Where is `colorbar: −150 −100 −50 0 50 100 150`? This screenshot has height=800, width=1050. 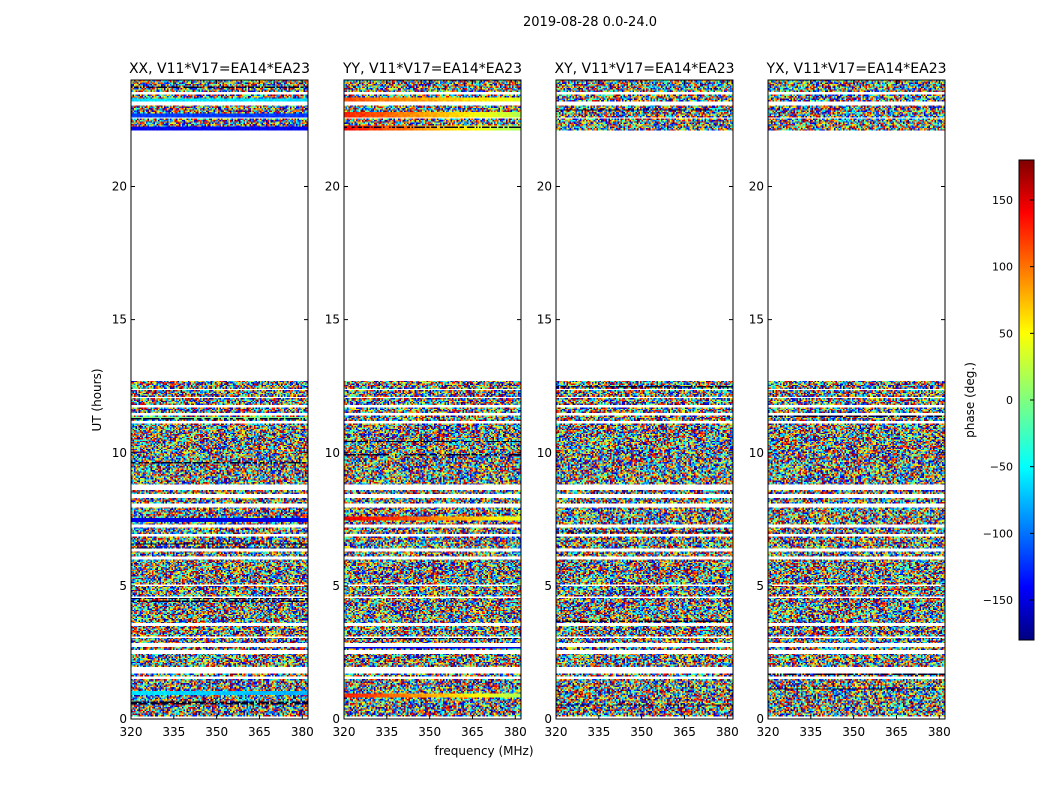
colorbar: −150 −100 −50 0 50 100 150 is located at coordinates (1009, 400).